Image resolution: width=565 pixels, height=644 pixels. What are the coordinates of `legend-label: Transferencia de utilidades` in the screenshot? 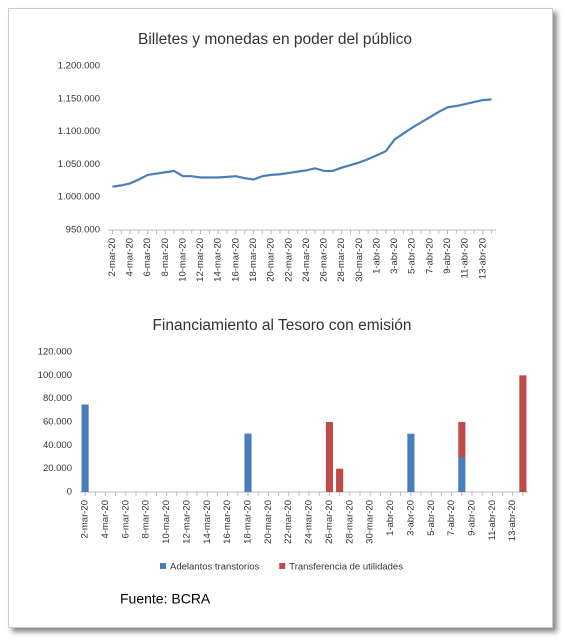 It's located at (346, 567).